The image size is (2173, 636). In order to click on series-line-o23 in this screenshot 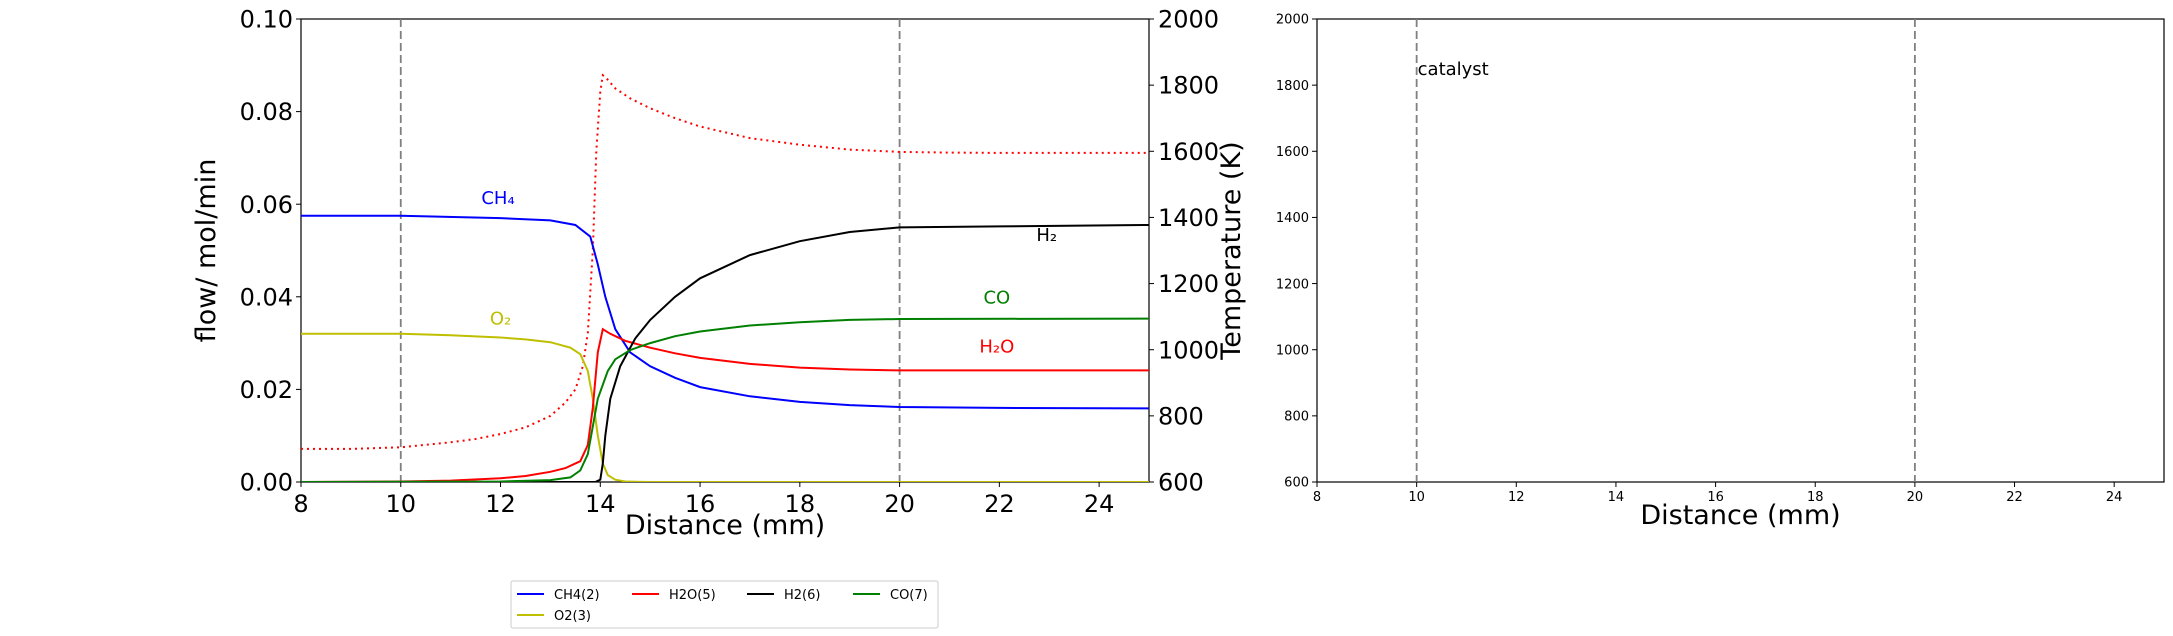, I will do `click(725, 407)`.